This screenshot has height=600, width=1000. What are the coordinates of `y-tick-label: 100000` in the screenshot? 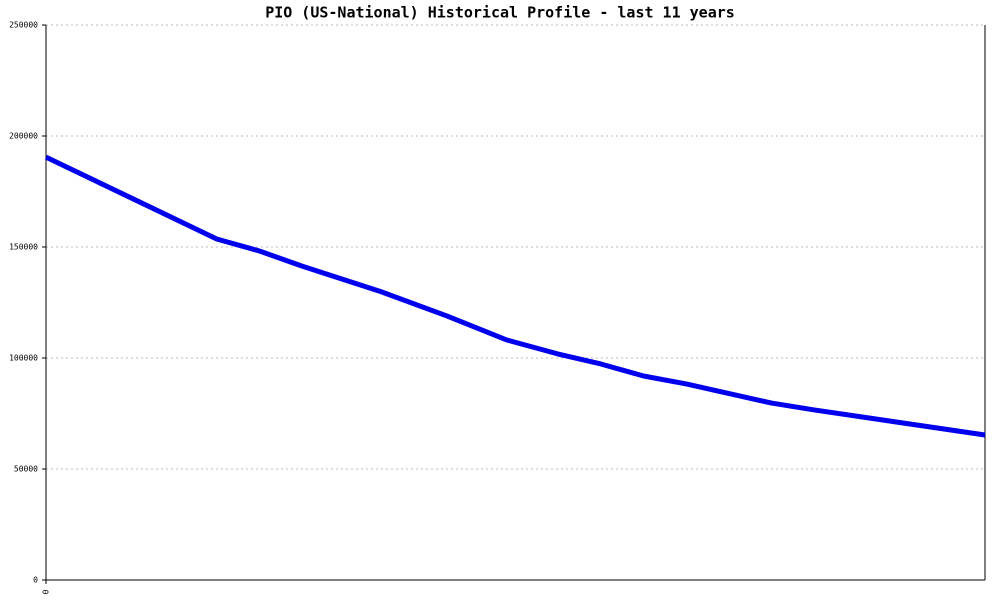 It's located at (23, 358).